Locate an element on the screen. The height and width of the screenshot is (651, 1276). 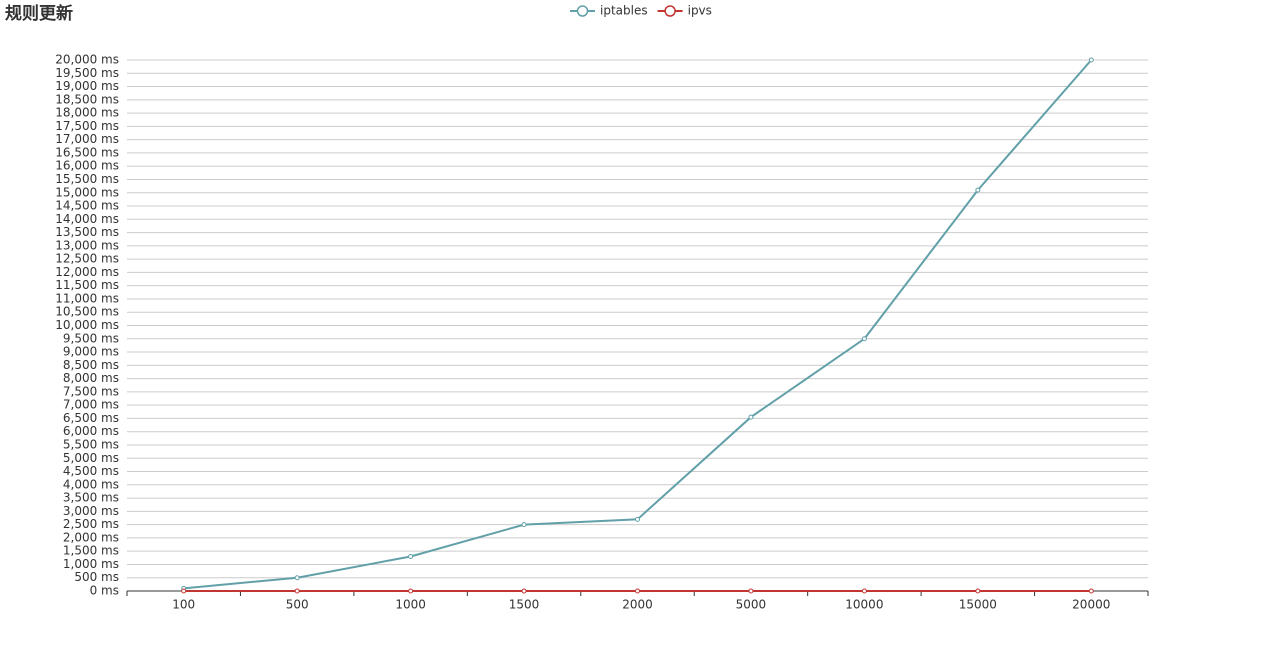
y-tick-label: 13,500 ms is located at coordinates (87, 232).